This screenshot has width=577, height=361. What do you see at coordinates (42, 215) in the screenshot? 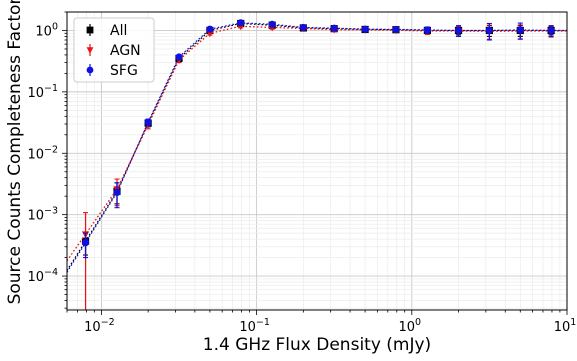
I see `y-tick-label: 10⁻³` at bounding box center [42, 215].